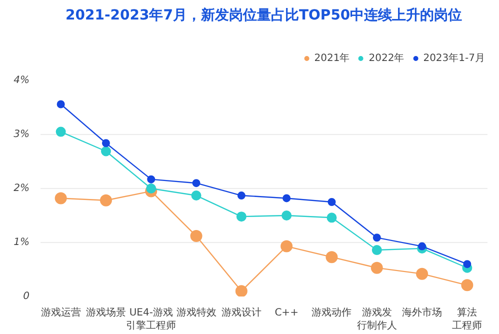 This screenshot has width=499, height=334. What do you see at coordinates (106, 312) in the screenshot?
I see `x-tick-label: 游戏场景` at bounding box center [106, 312].